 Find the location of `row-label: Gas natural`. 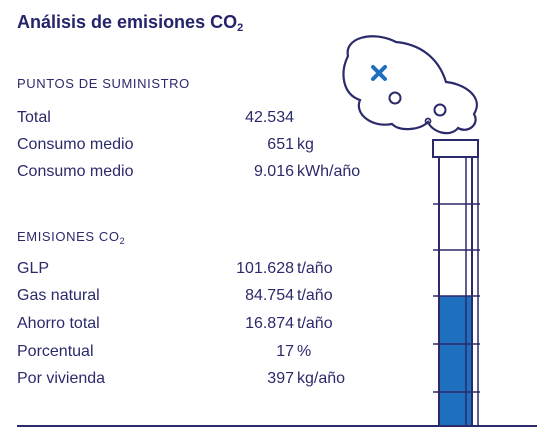

row-label: Gas natural is located at coordinates (58, 295).